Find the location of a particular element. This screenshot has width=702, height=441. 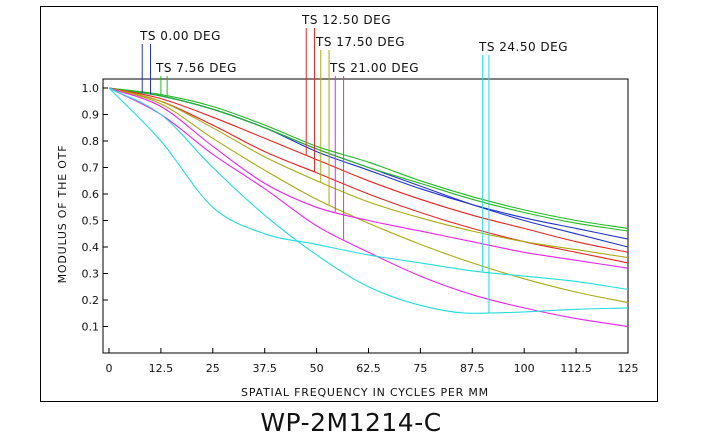

y-tick-label-2: 0.3 is located at coordinates (91, 274).